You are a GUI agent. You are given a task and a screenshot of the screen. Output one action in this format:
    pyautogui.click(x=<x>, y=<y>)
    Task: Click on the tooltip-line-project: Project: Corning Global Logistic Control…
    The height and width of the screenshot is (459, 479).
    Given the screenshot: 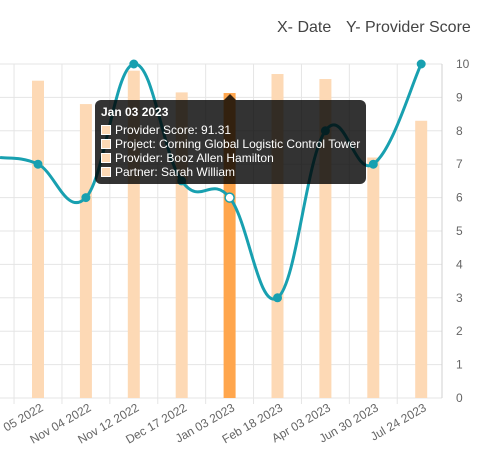 What is the action you would take?
    pyautogui.click(x=230, y=144)
    